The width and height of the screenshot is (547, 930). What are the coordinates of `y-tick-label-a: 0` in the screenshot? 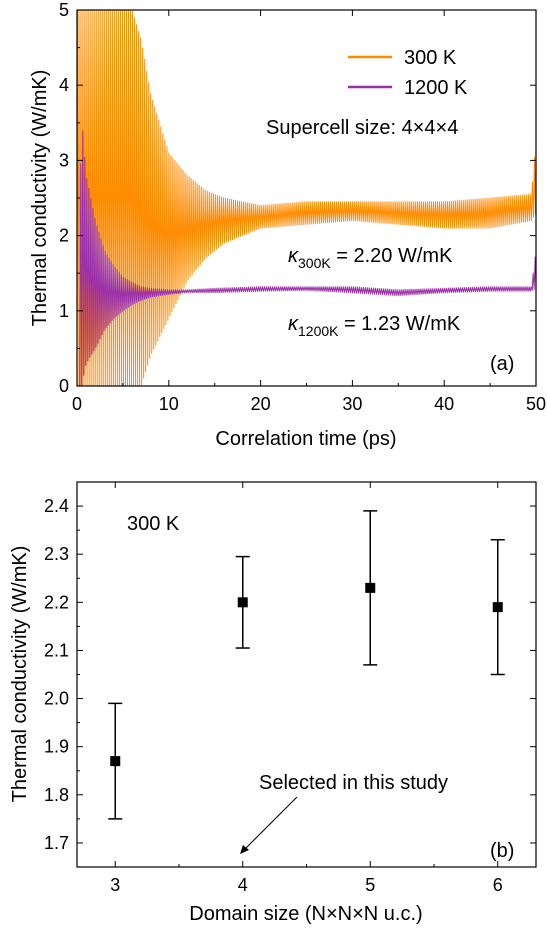 It's located at (64, 386).